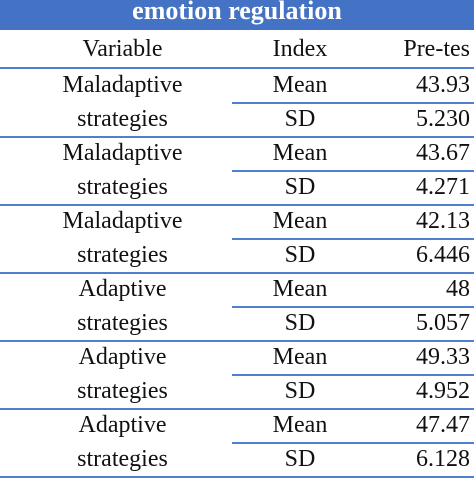 Image resolution: width=474 pixels, height=478 pixels. What do you see at coordinates (436, 49) in the screenshot?
I see `column-header: Pre-tes` at bounding box center [436, 49].